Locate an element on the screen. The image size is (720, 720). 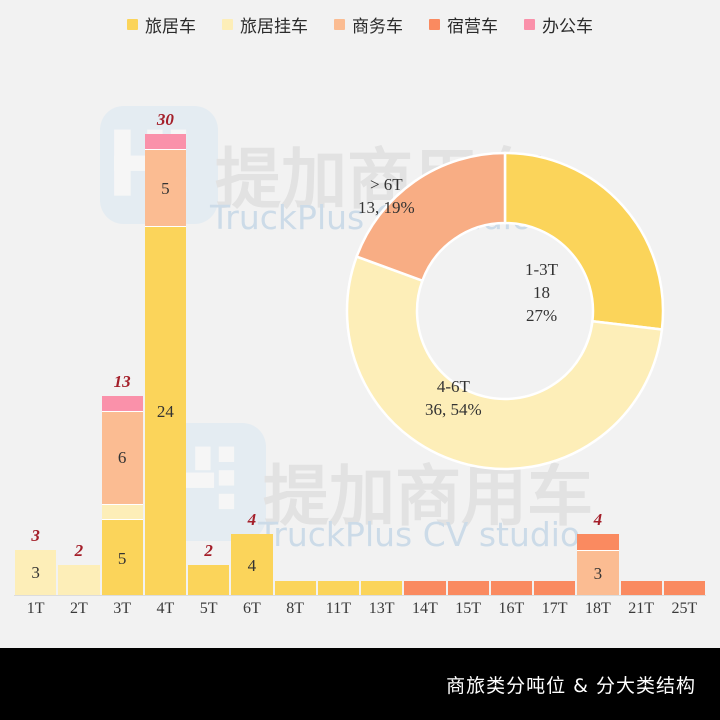
x-tick-17t: 17T is located at coordinates (554, 608).